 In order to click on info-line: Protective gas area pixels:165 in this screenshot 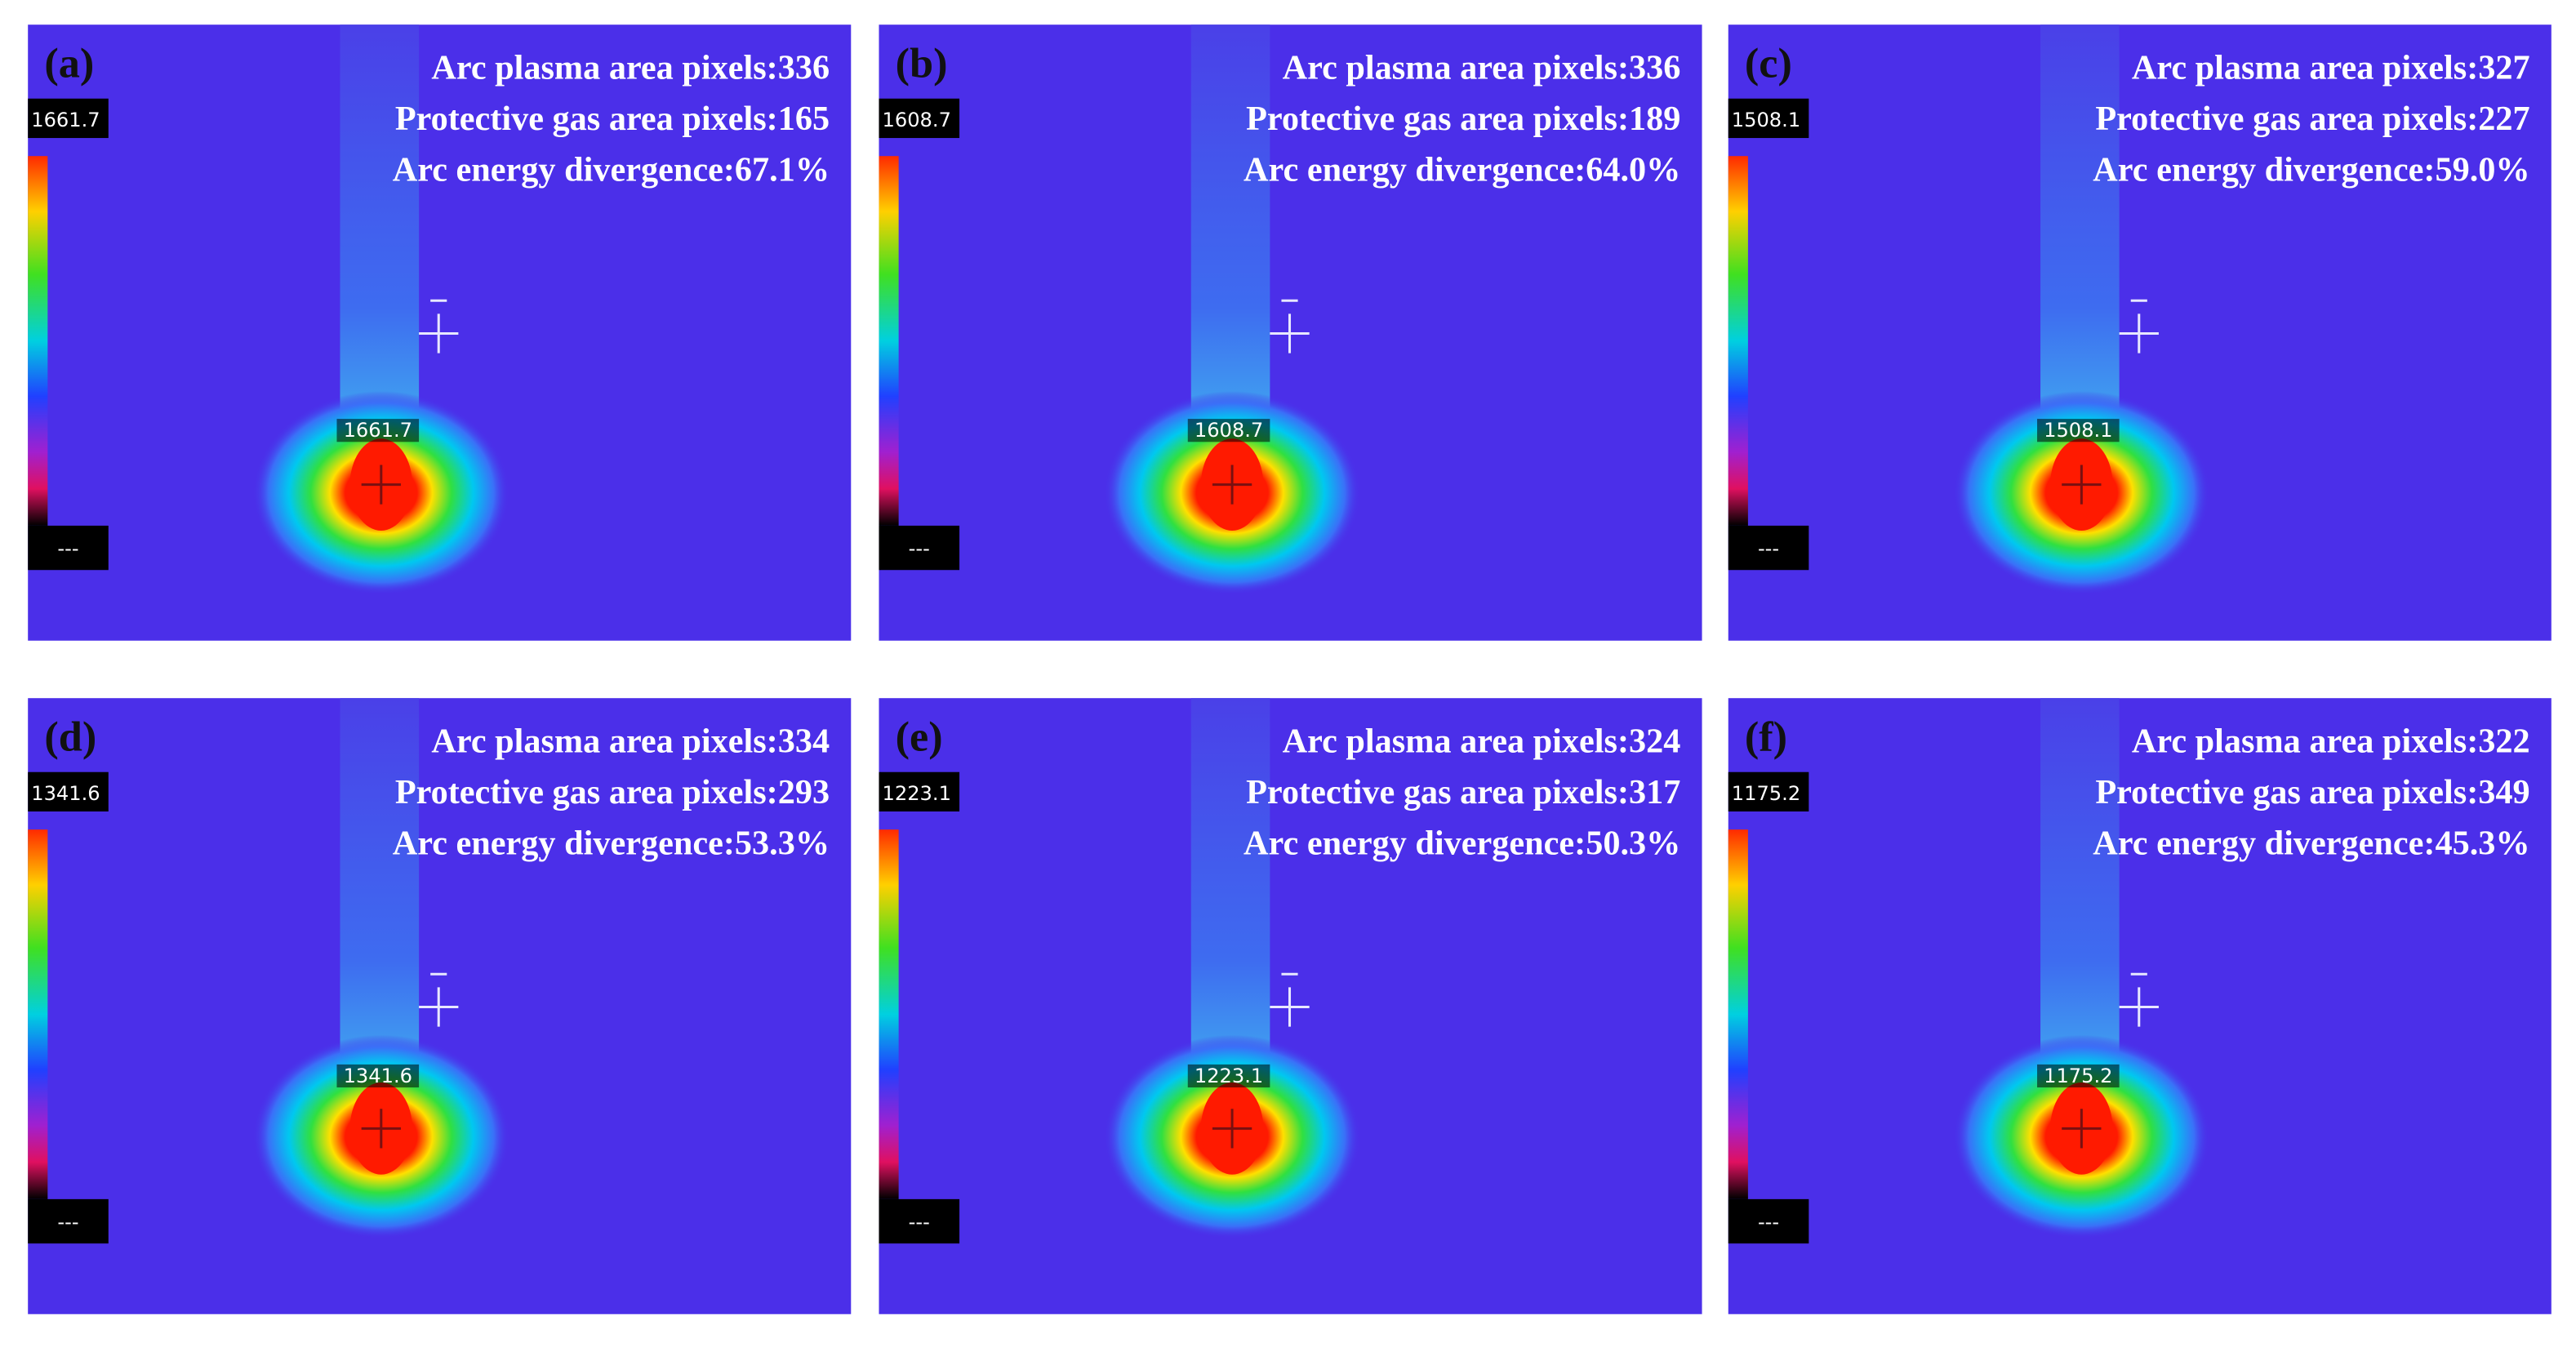, I will do `click(612, 119)`.